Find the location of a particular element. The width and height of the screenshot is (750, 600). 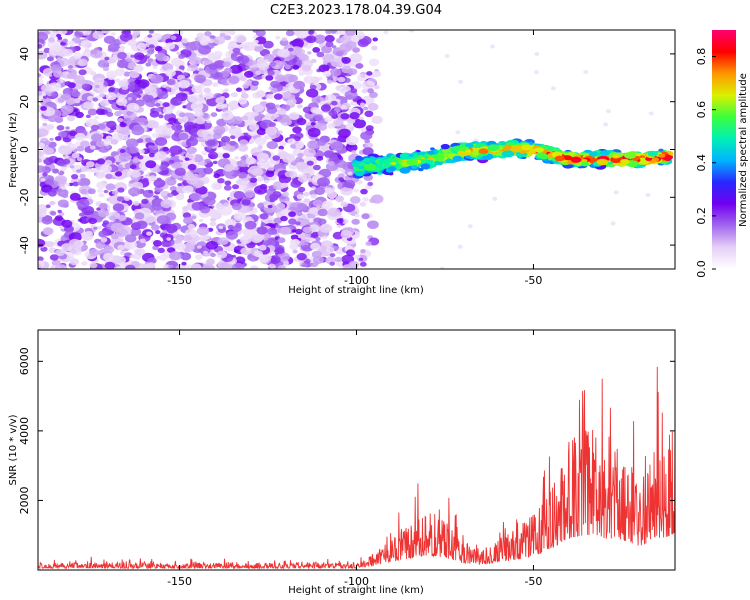

colorbar-label: Normalized spectral amplitude is located at coordinates (743, 150).